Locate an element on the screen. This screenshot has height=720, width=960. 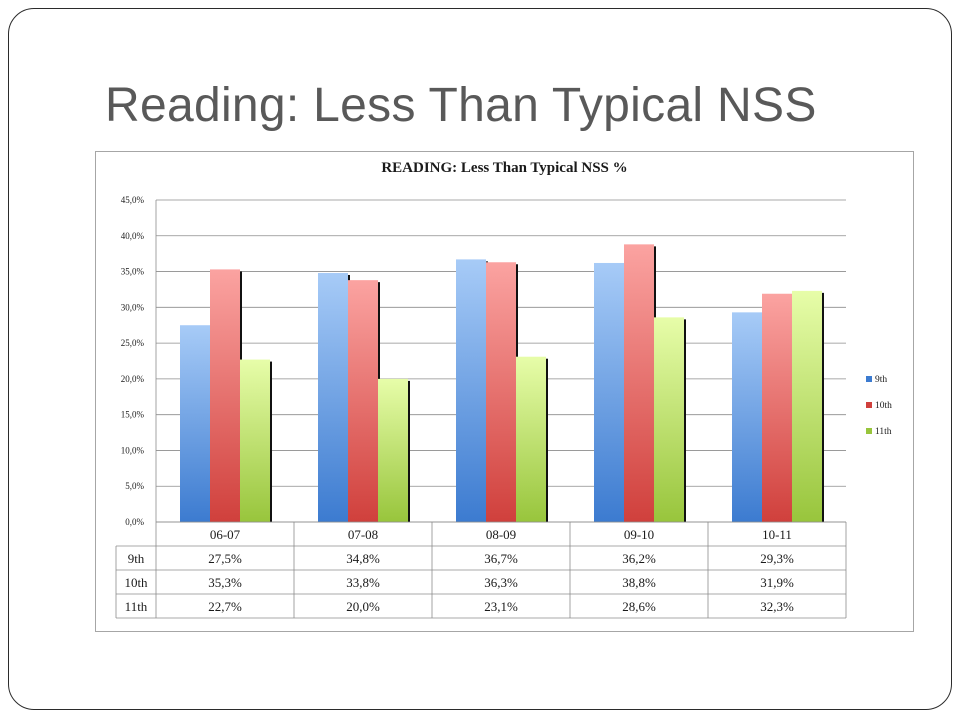
slide-title: Reading: Less Than Typical NSS is located at coordinates (461, 105).